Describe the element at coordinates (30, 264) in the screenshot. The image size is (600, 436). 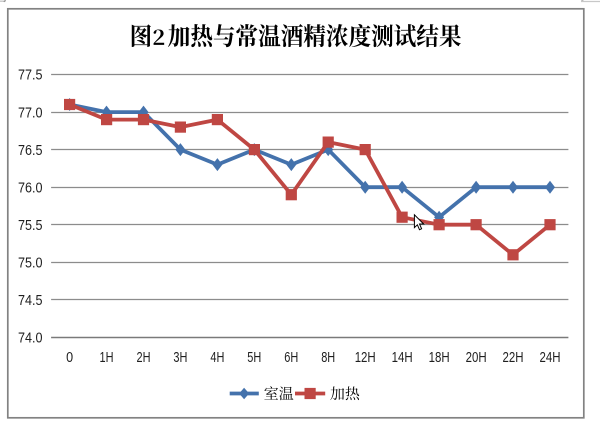
I see `svg-text: 75.0` at that location.